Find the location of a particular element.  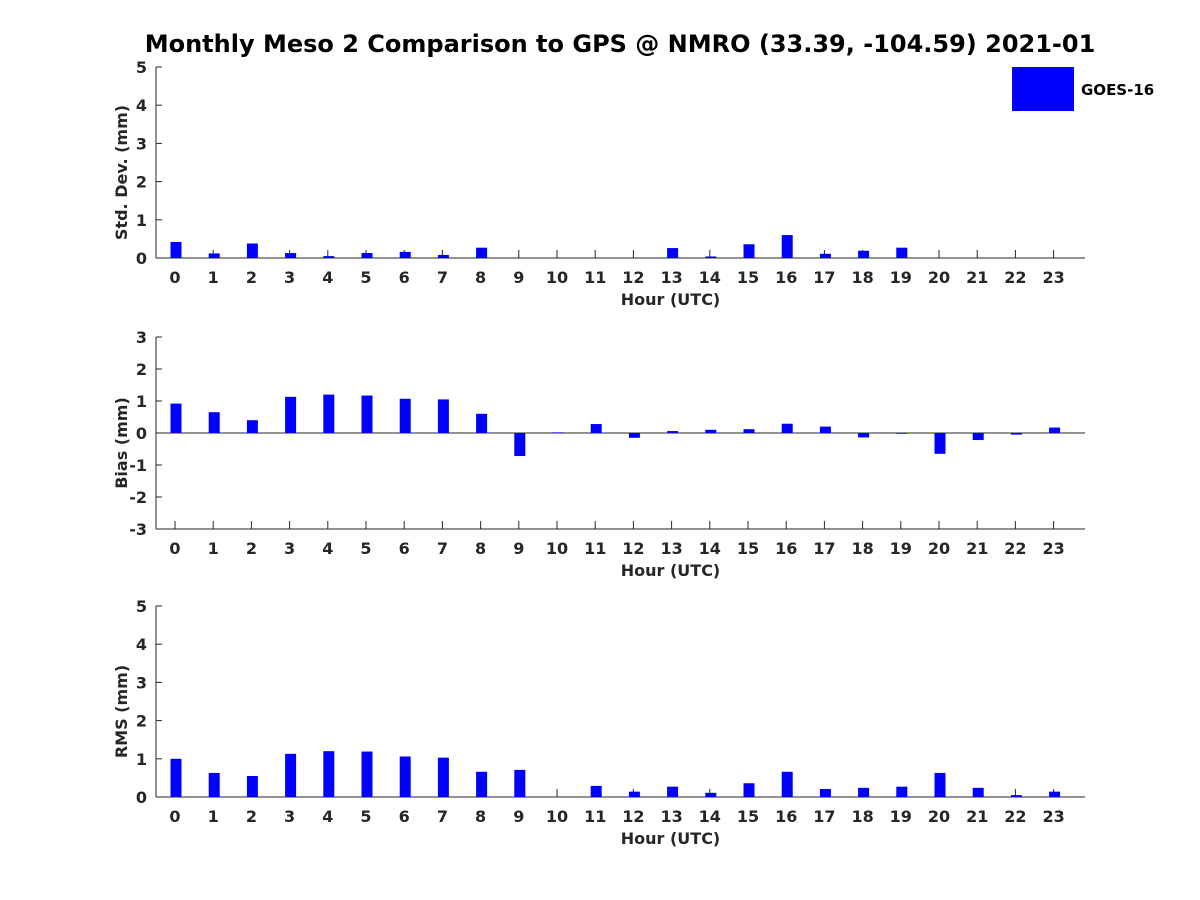

y-tick-label: 5 is located at coordinates (141, 606).